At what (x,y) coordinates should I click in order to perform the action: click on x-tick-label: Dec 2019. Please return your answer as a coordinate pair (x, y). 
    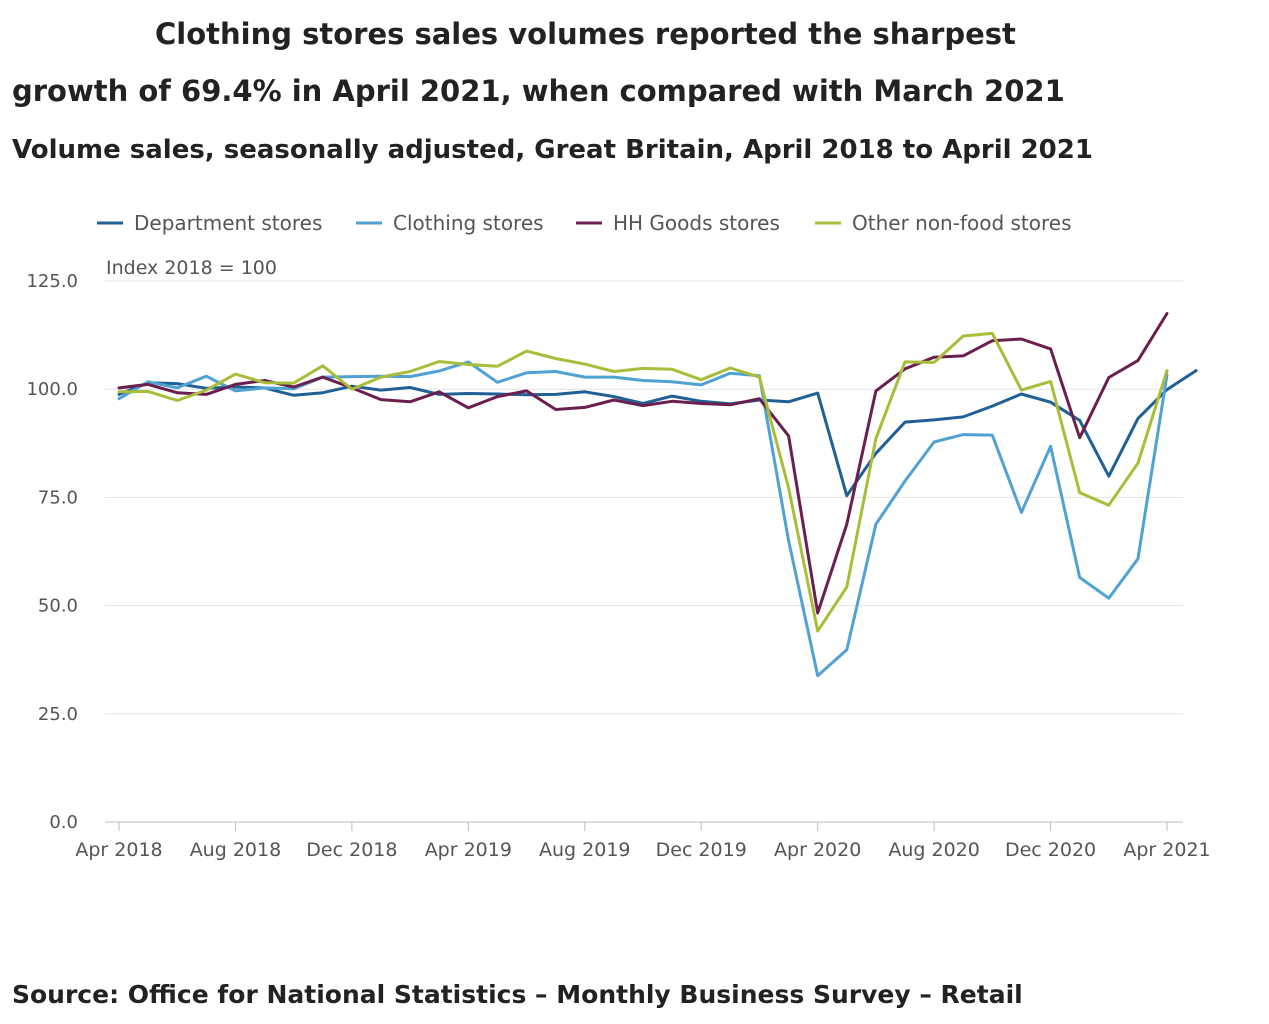
    Looking at the image, I should click on (701, 850).